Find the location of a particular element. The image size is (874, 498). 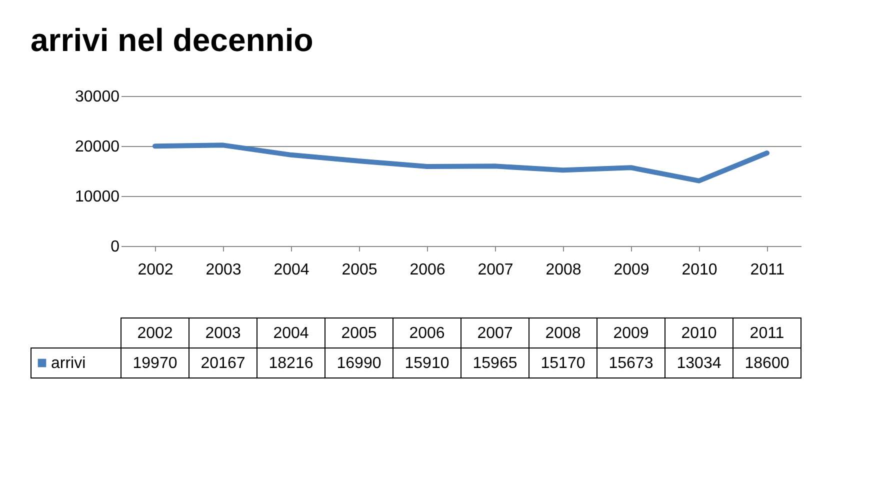

y-tick-label: 30000 is located at coordinates (97, 97).